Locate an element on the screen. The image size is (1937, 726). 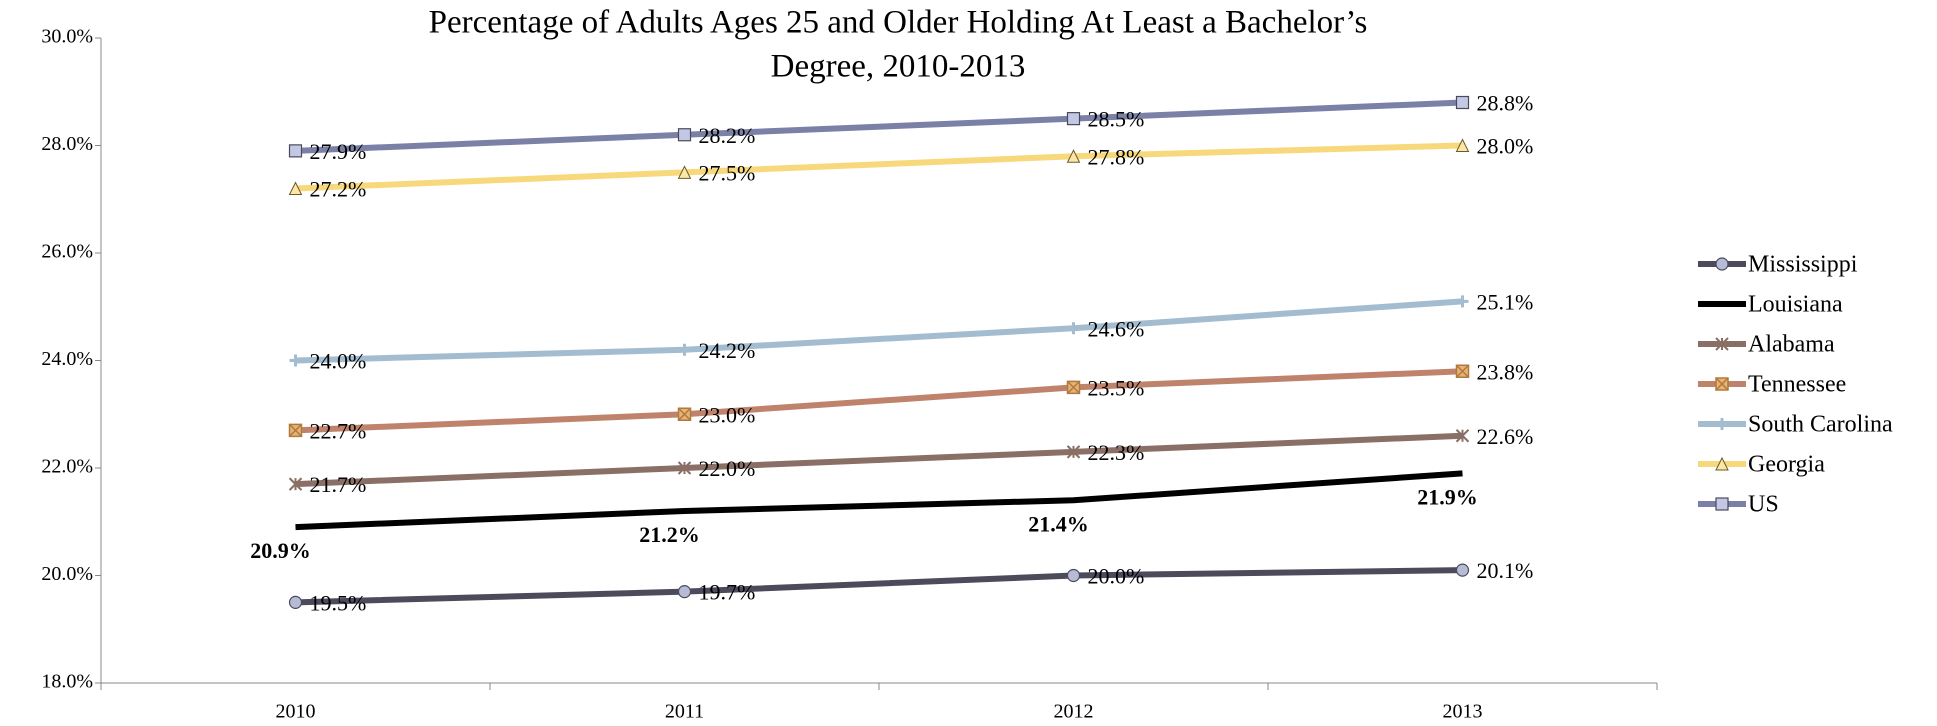
data-label: 22.3% is located at coordinates (1116, 452).